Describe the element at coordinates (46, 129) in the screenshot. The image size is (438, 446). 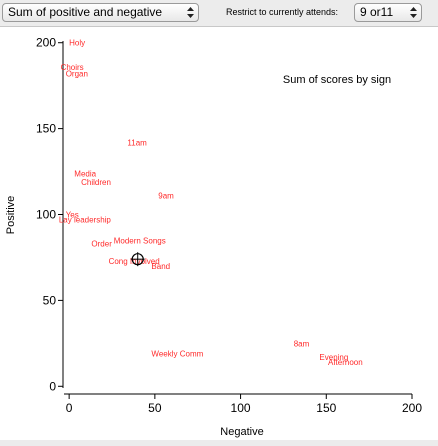
I see `y-tick-label: 150` at that location.